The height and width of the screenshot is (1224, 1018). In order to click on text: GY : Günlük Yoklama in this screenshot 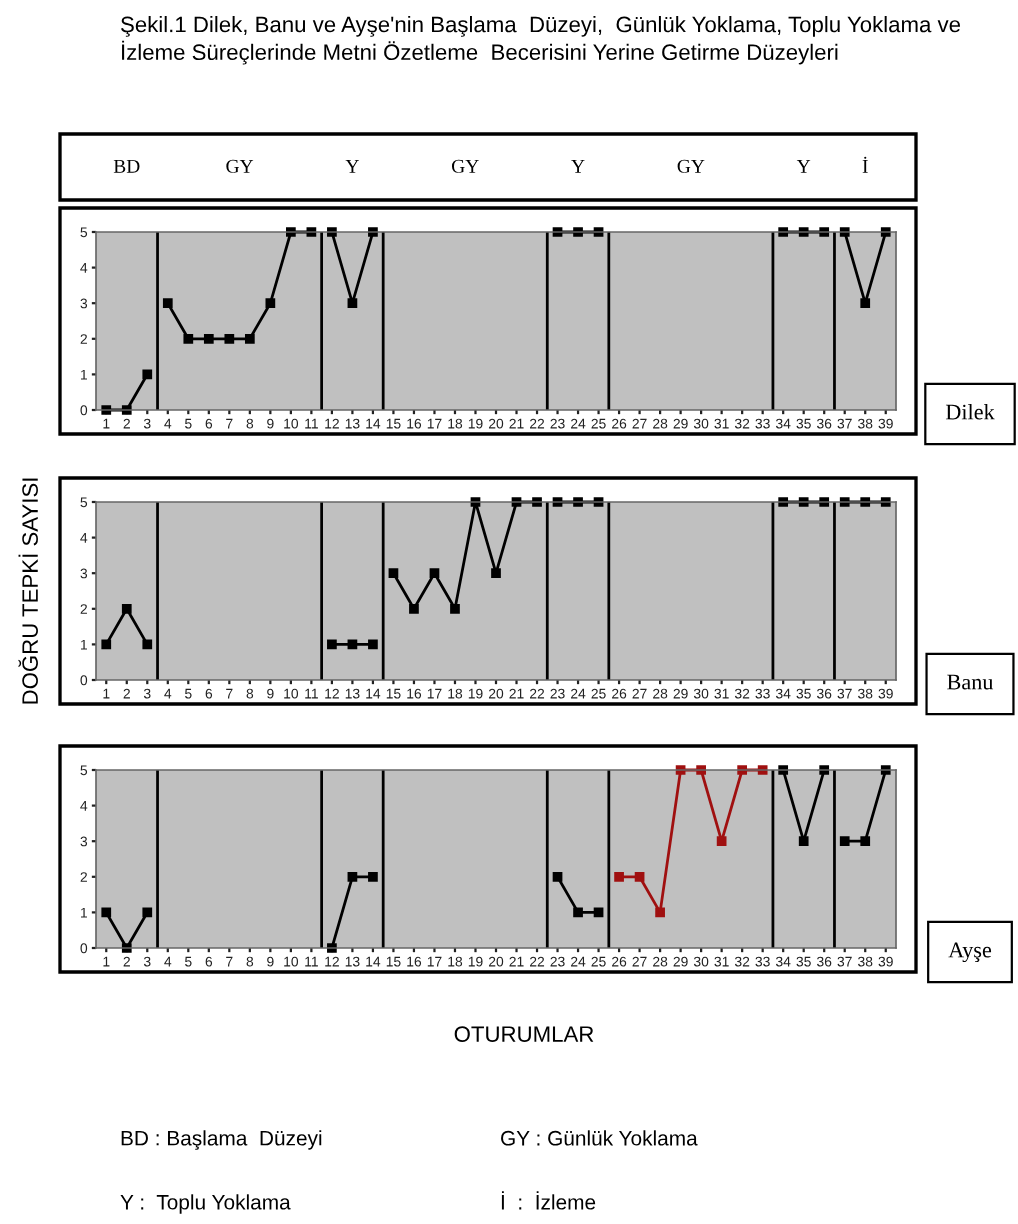, I will do `click(599, 1138)`.